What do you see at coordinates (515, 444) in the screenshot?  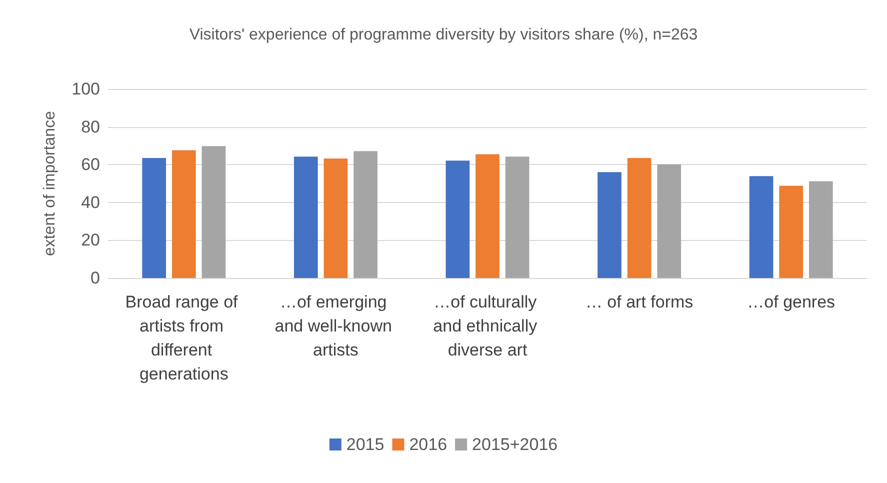 I see `legend-label: 2015+2016` at bounding box center [515, 444].